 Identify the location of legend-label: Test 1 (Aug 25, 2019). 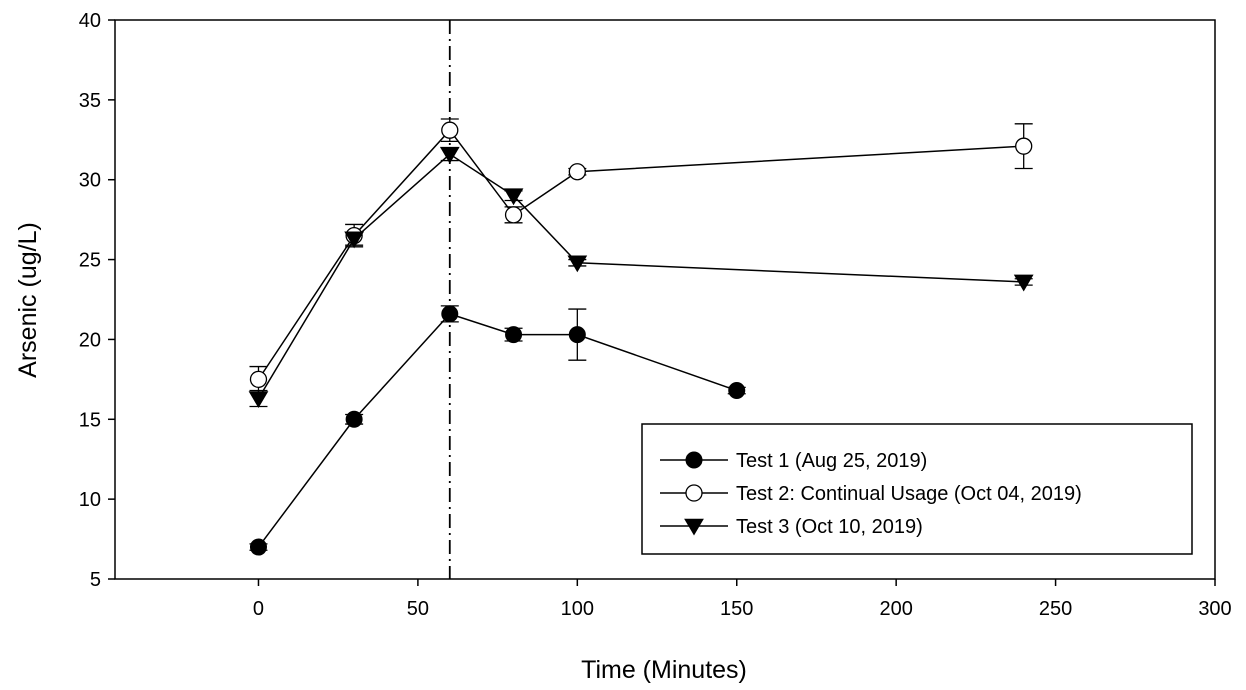
(831, 461).